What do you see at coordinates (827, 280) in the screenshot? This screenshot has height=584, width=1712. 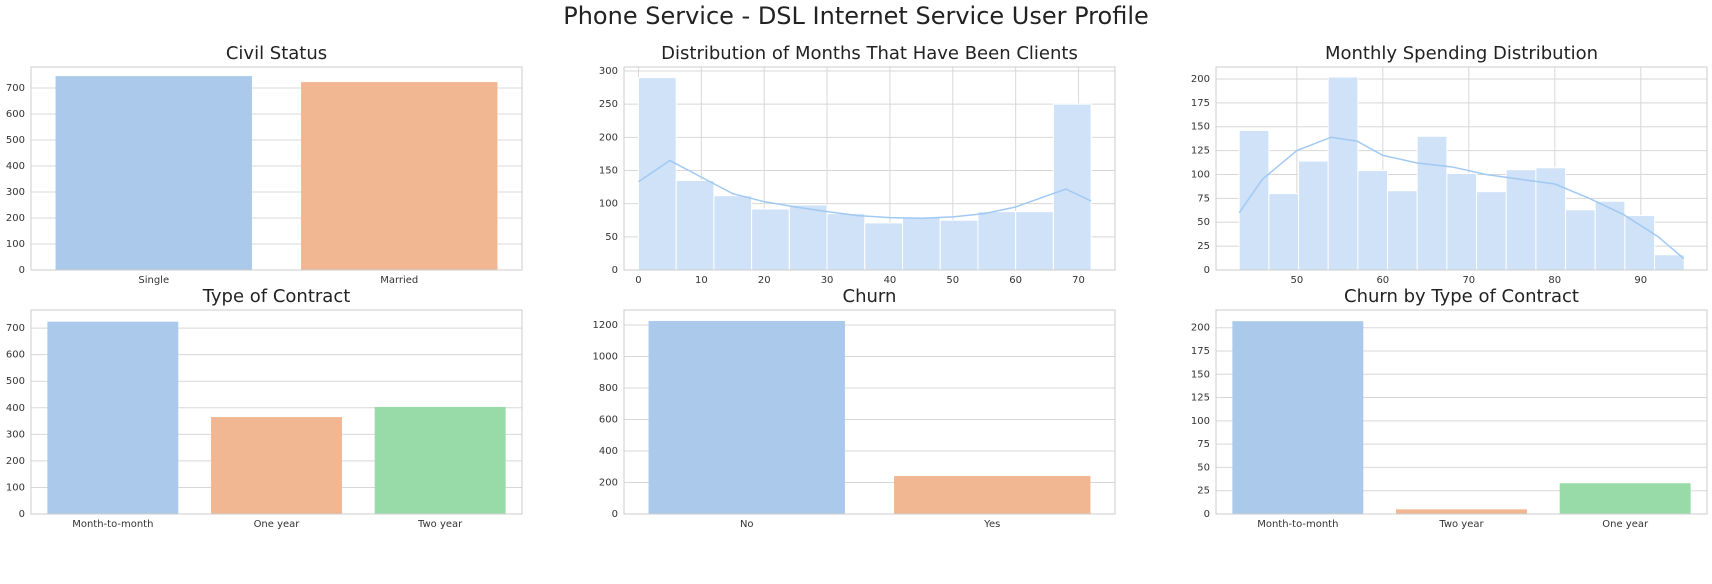 I see `x-tick-label: 30` at bounding box center [827, 280].